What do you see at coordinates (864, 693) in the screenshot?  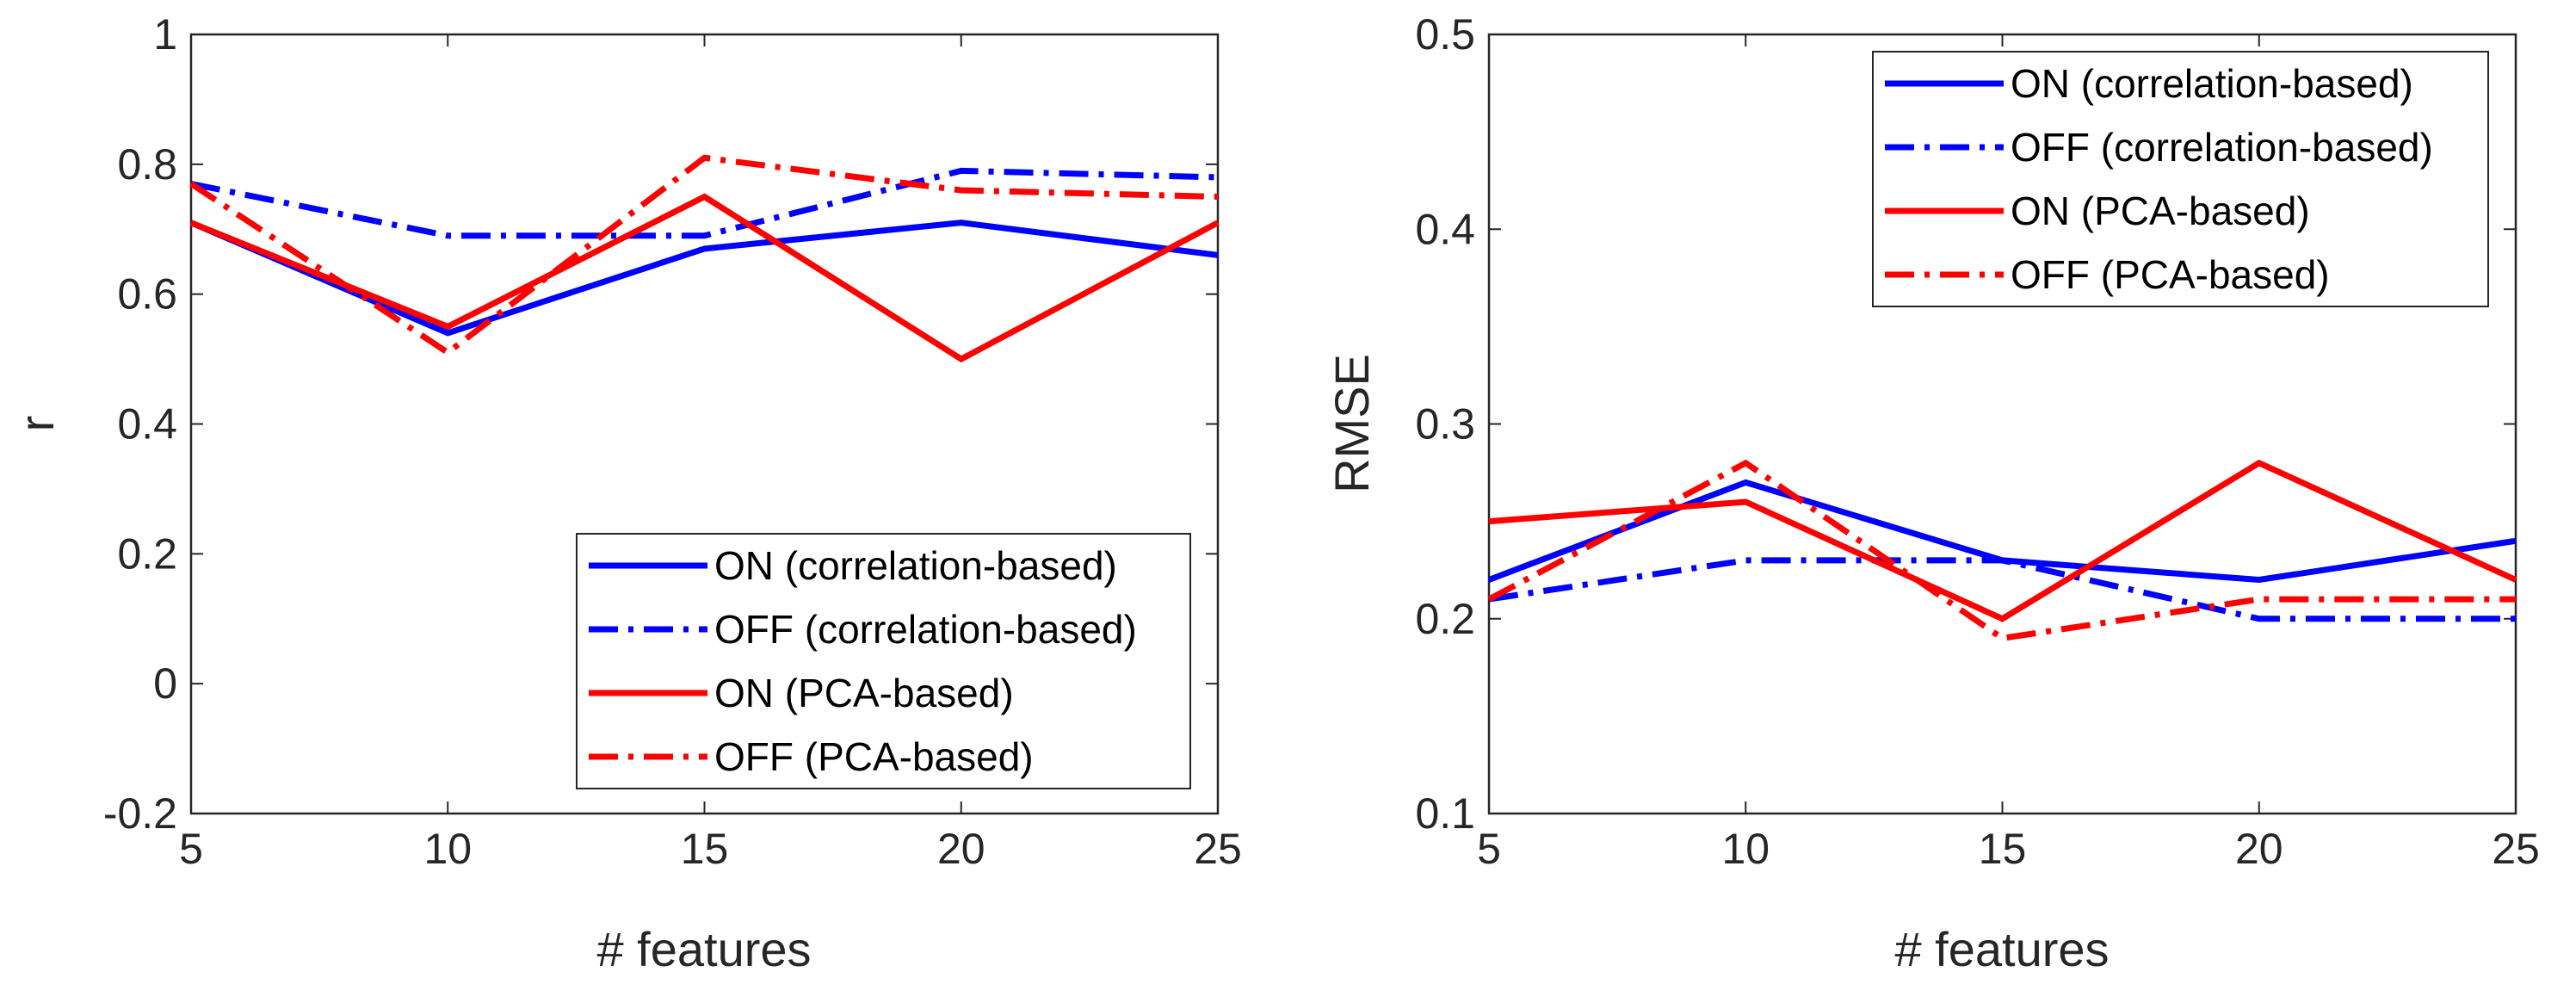 I see `chart-r-legend-label-2: ON (PCA-based)` at bounding box center [864, 693].